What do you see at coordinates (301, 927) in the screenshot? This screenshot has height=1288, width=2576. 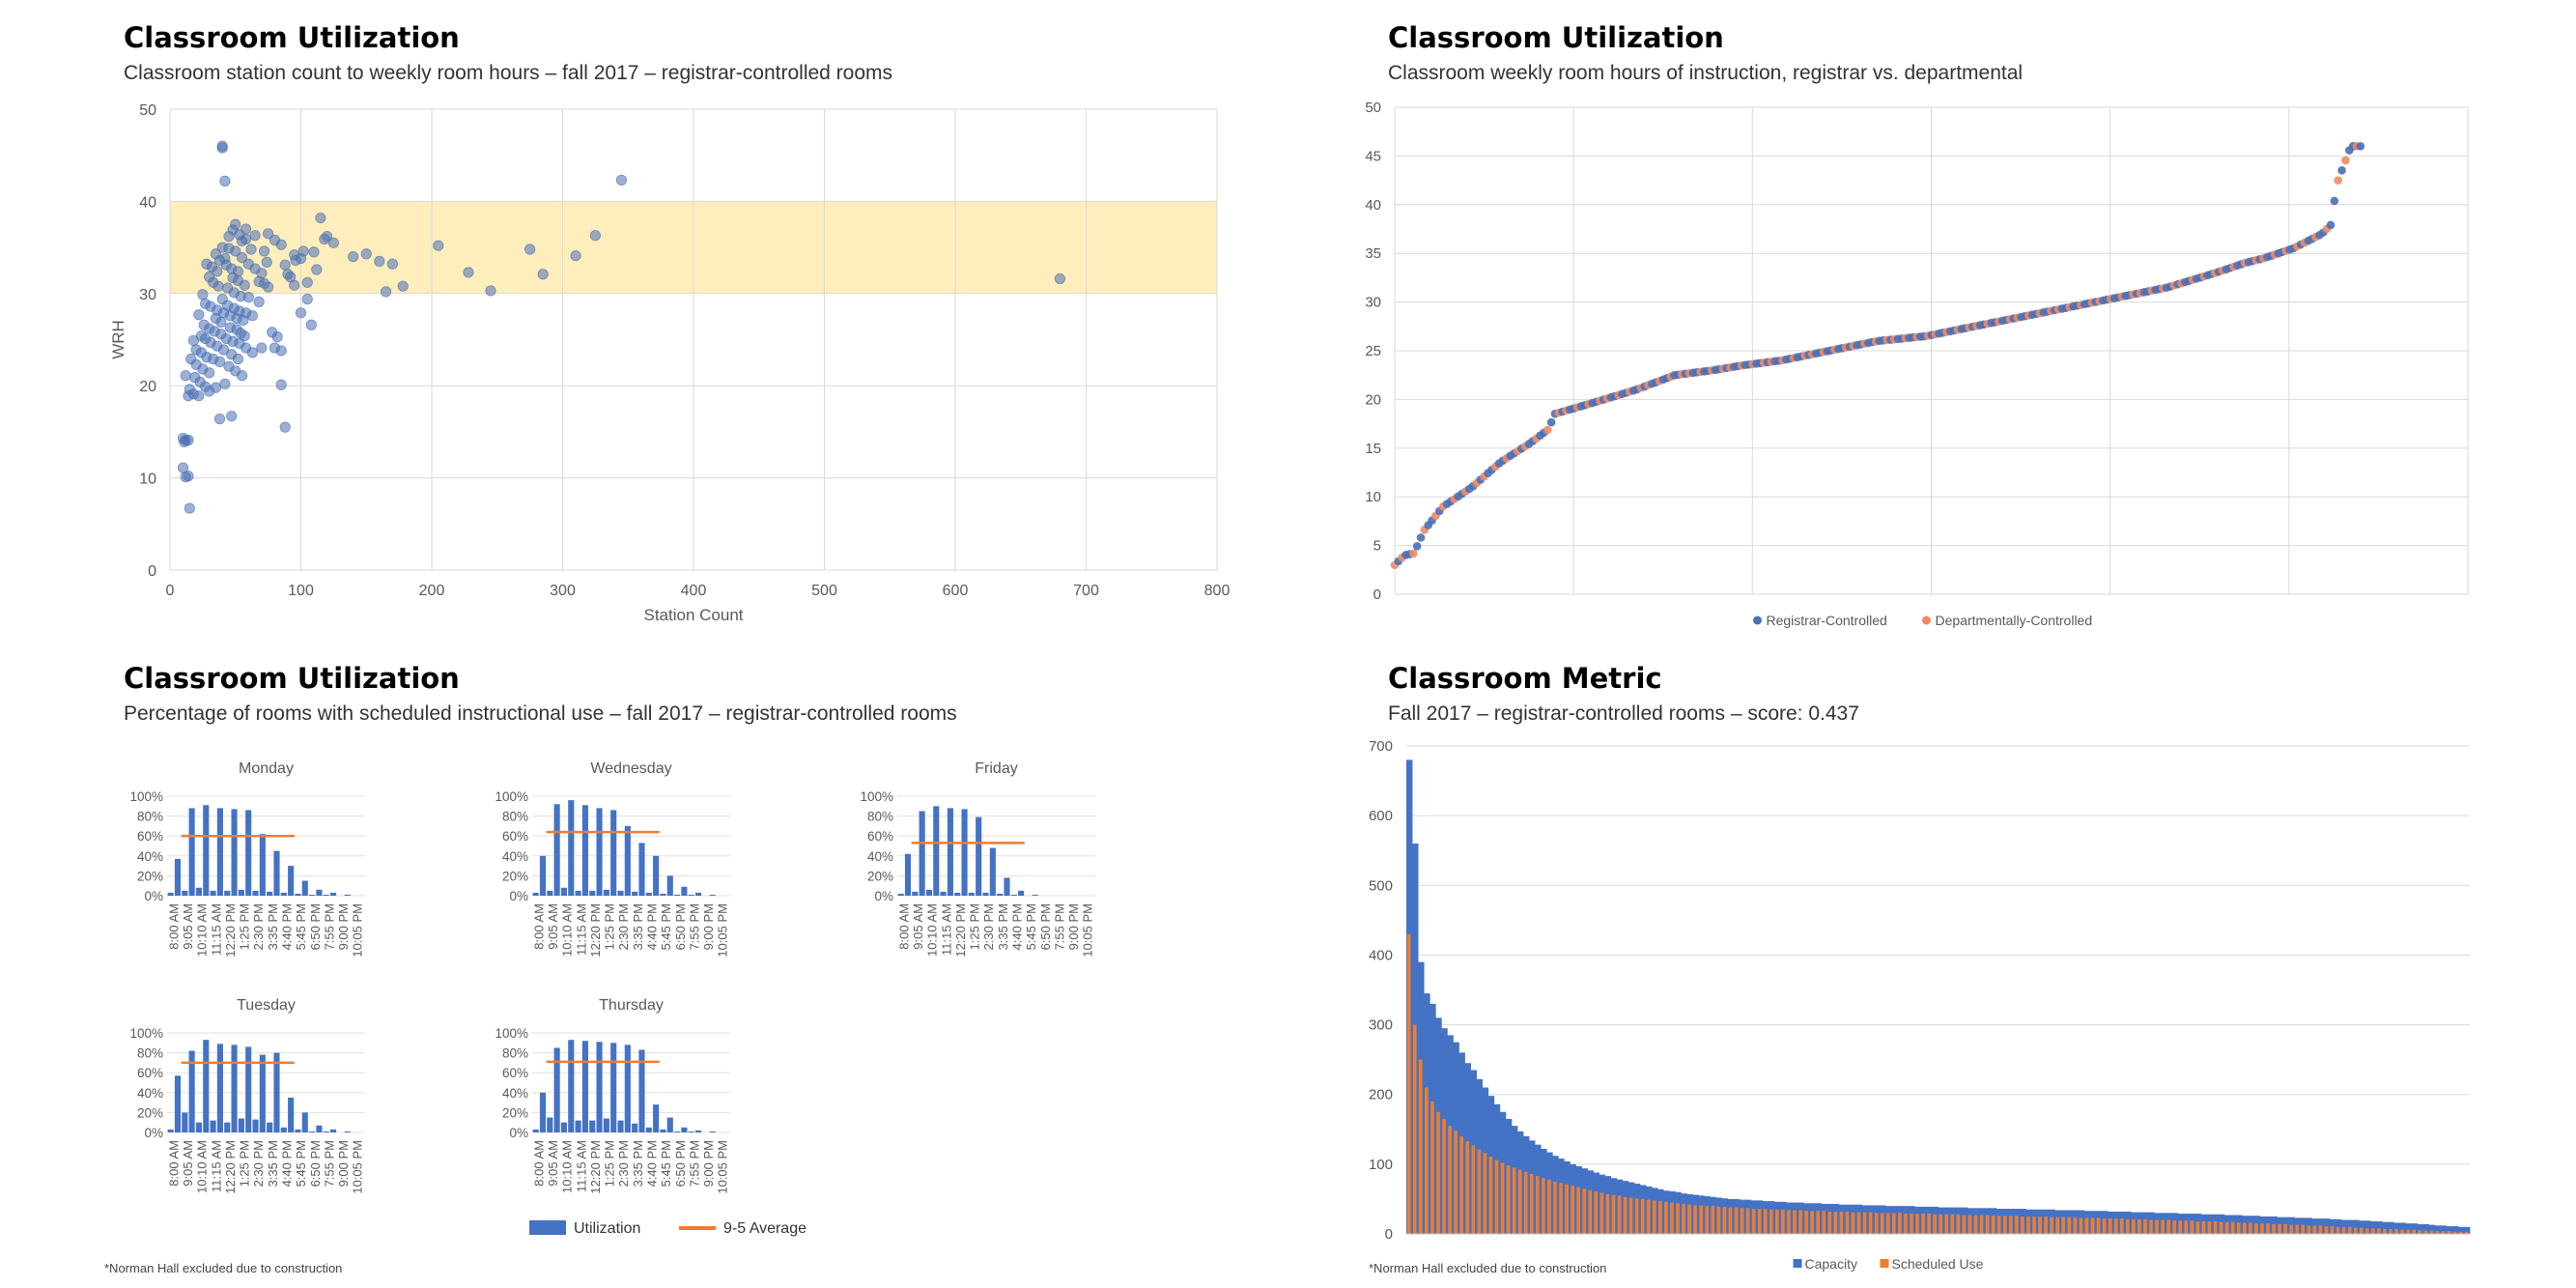 I see `x-tick-label: 5:45 PM` at bounding box center [301, 927].